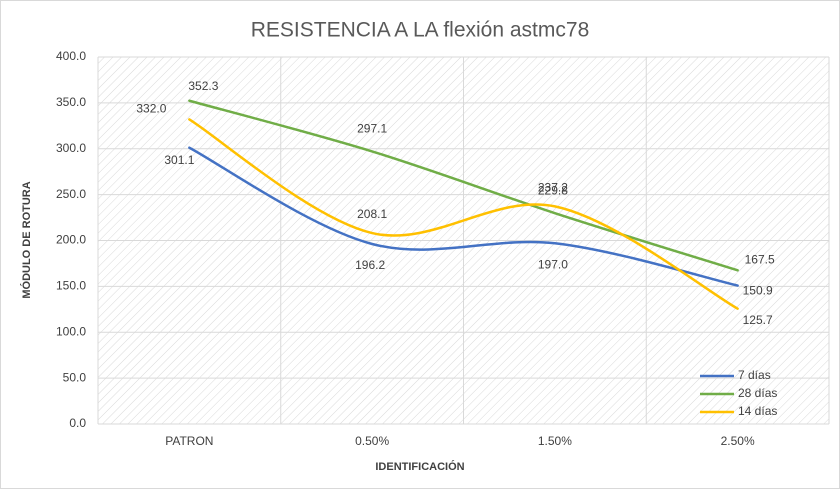 Image resolution: width=840 pixels, height=489 pixels. What do you see at coordinates (758, 320) in the screenshot?
I see `data-label: 125.7` at bounding box center [758, 320].